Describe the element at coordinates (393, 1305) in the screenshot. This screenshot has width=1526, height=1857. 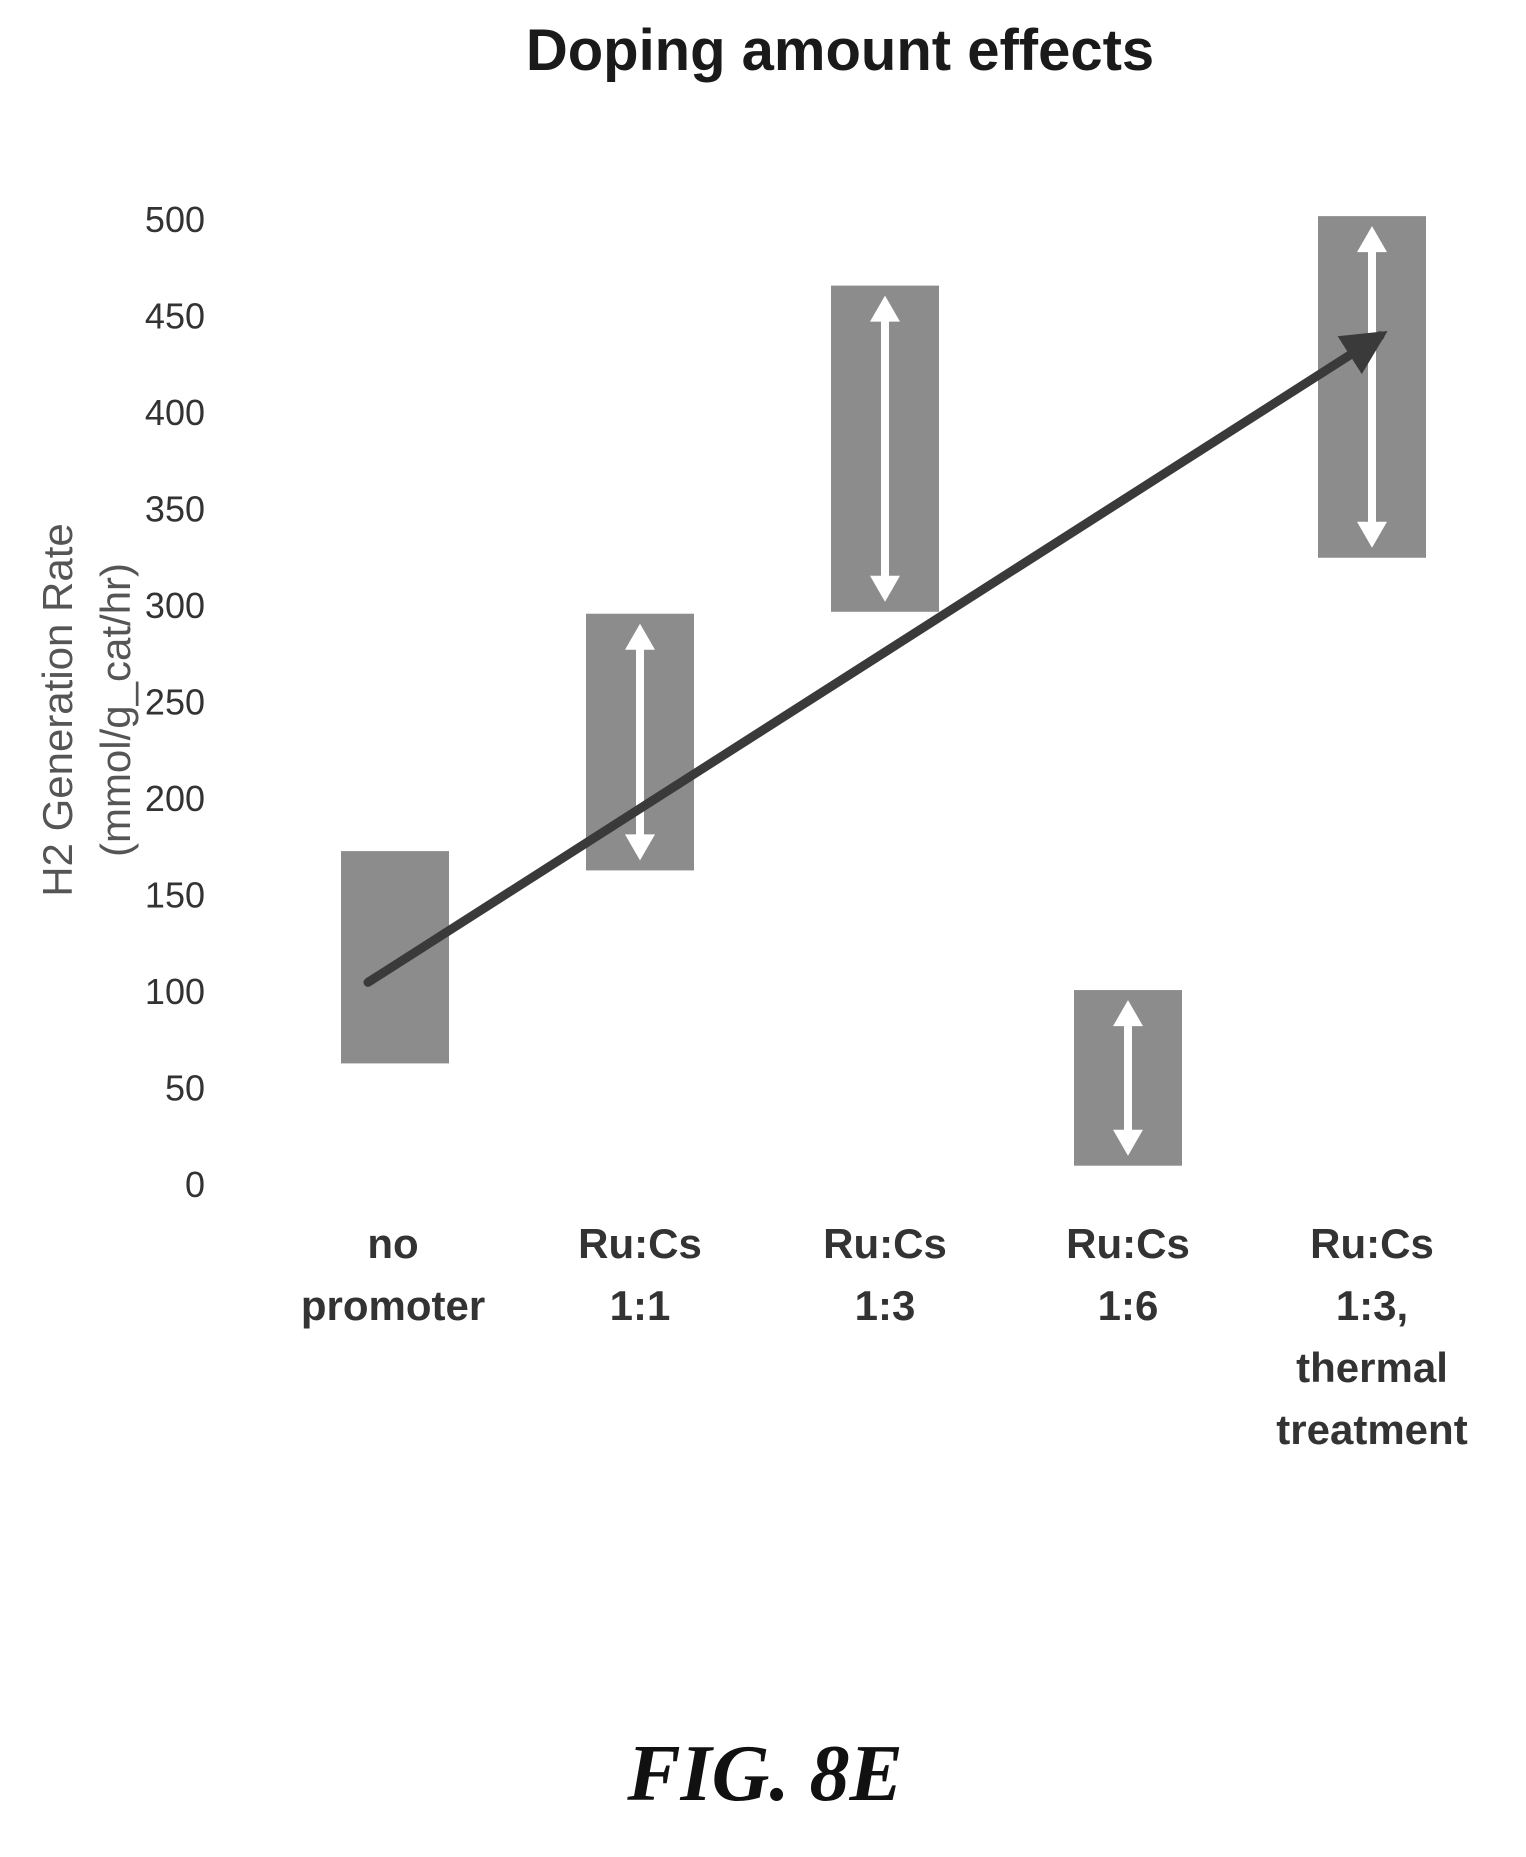
I see `category-label-0-line-1: promoter` at that location.